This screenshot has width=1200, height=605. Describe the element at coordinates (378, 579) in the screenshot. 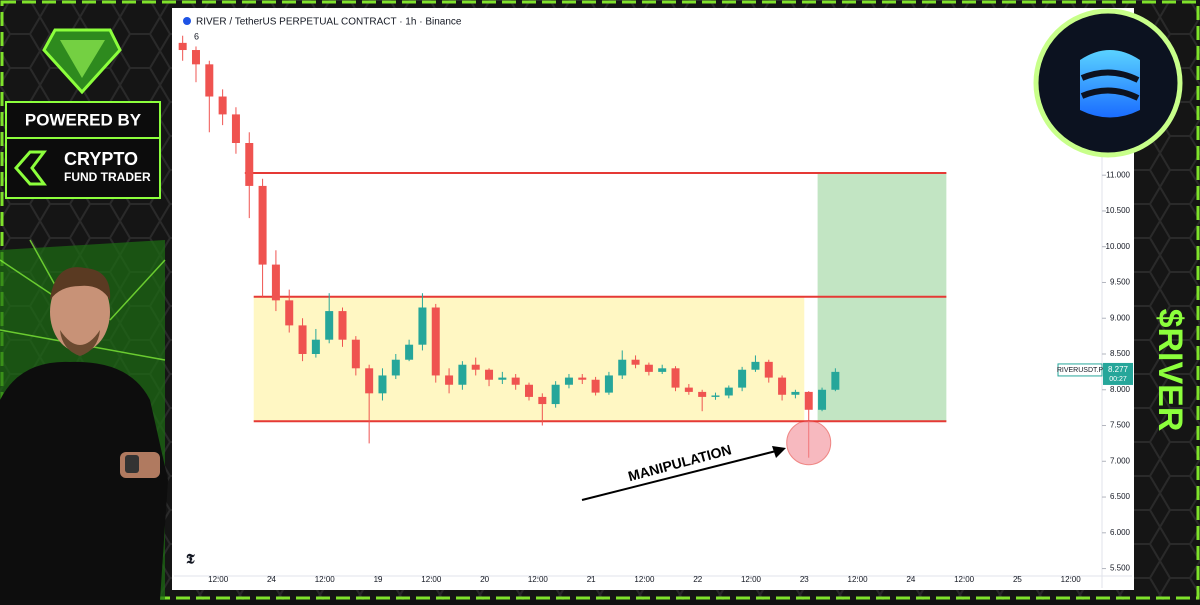

I see `x-tick-label: 19` at that location.